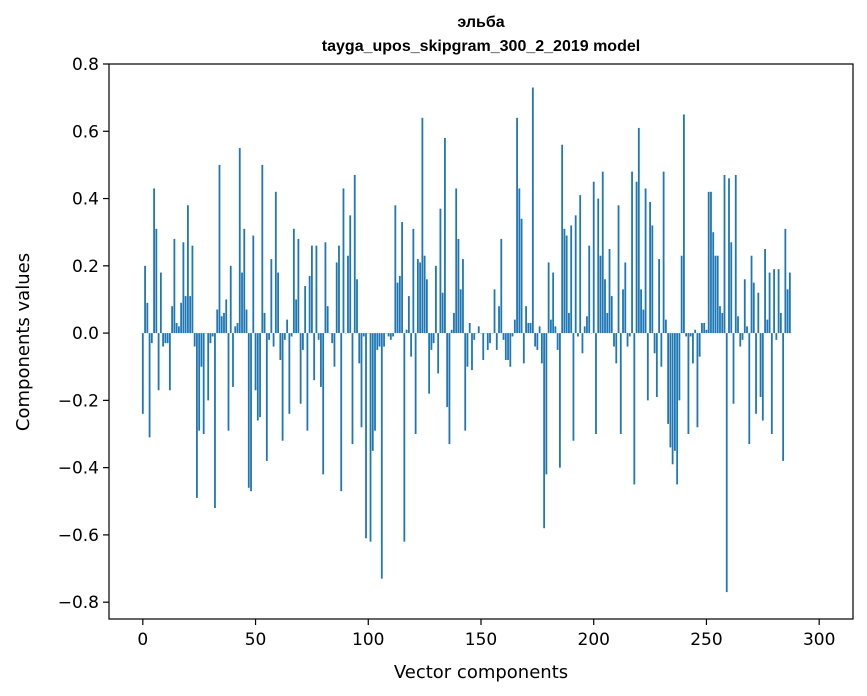 The width and height of the screenshot is (867, 696). What do you see at coordinates (368, 640) in the screenshot?
I see `x-tick-label: 100` at bounding box center [368, 640].